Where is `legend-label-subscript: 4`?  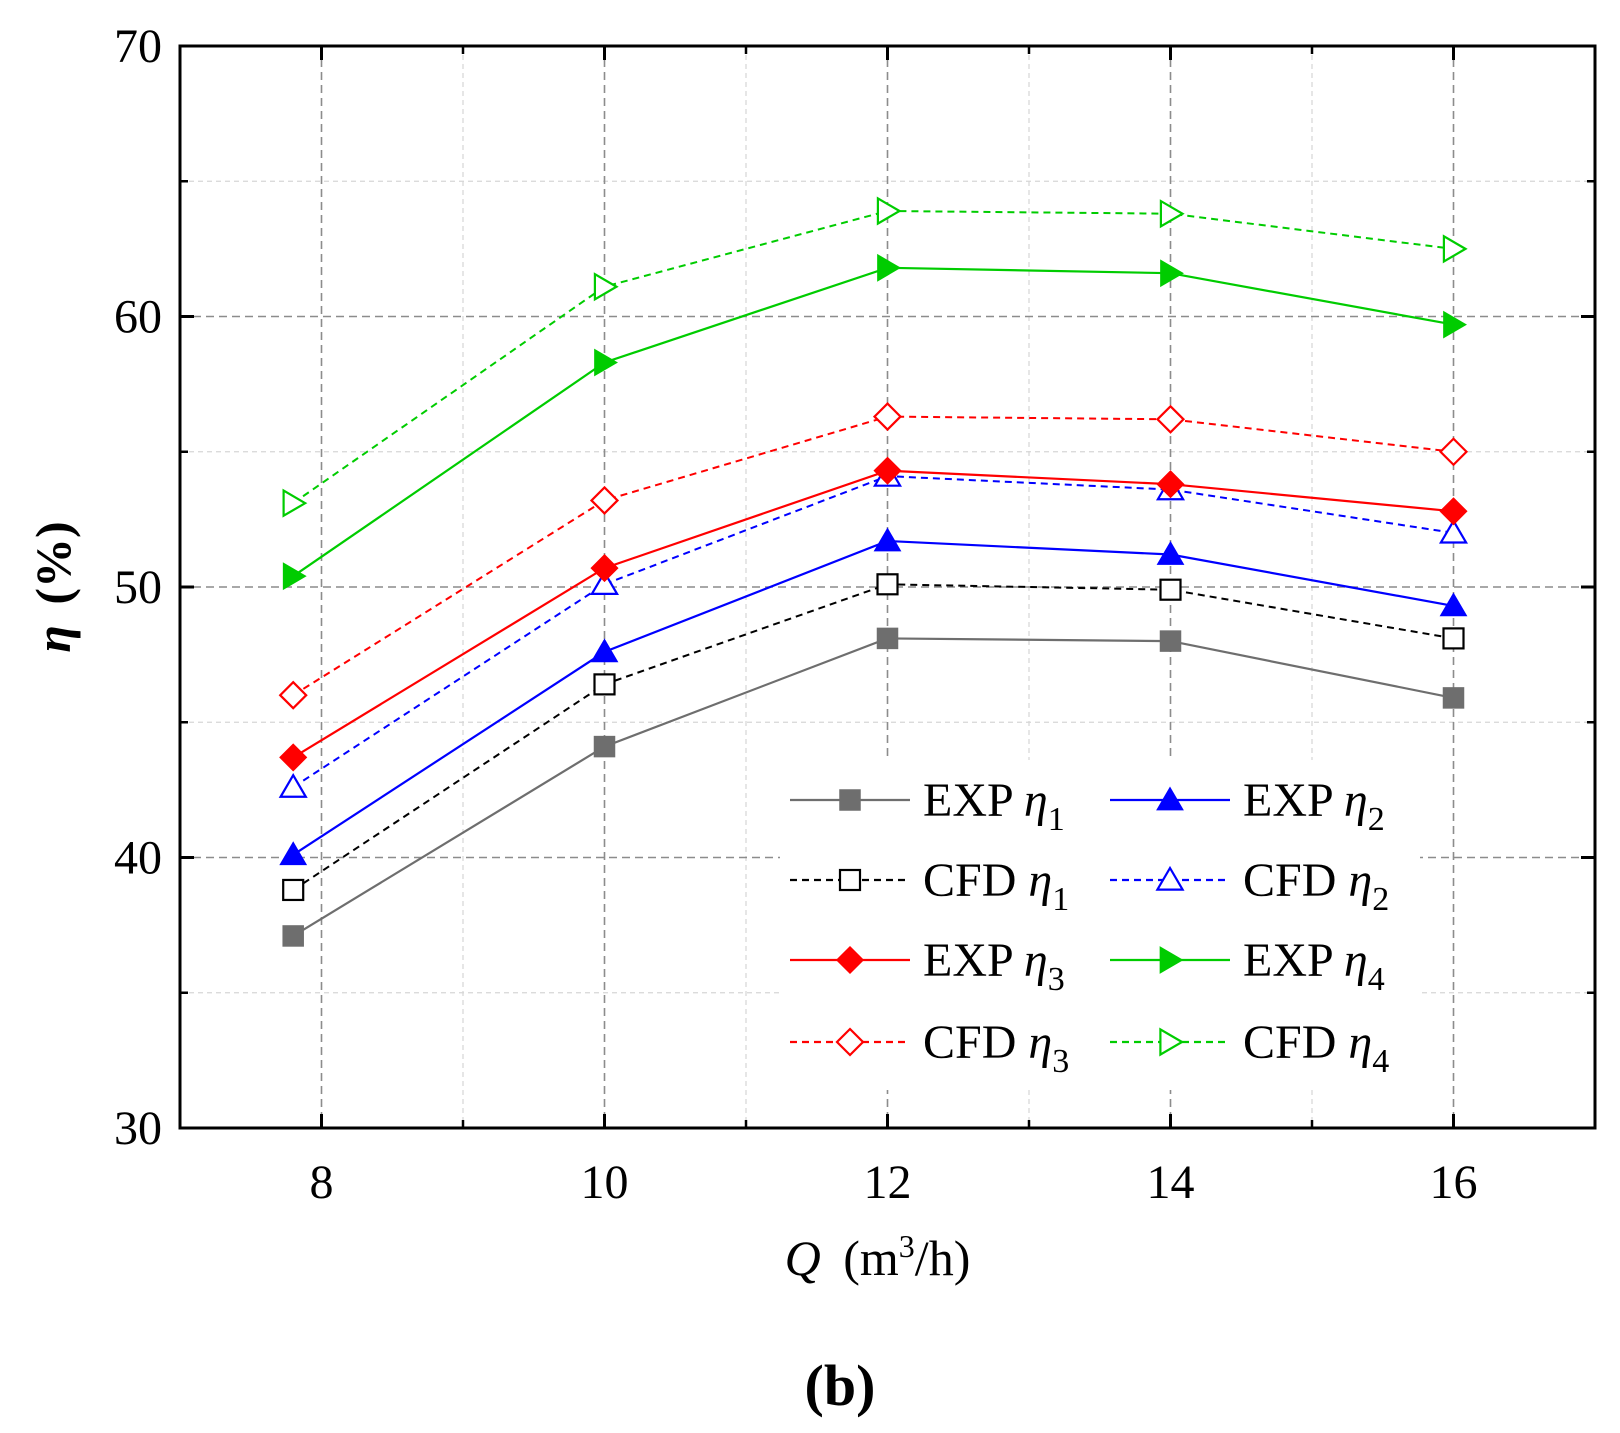 legend-label-subscript: 4 is located at coordinates (1380, 1061).